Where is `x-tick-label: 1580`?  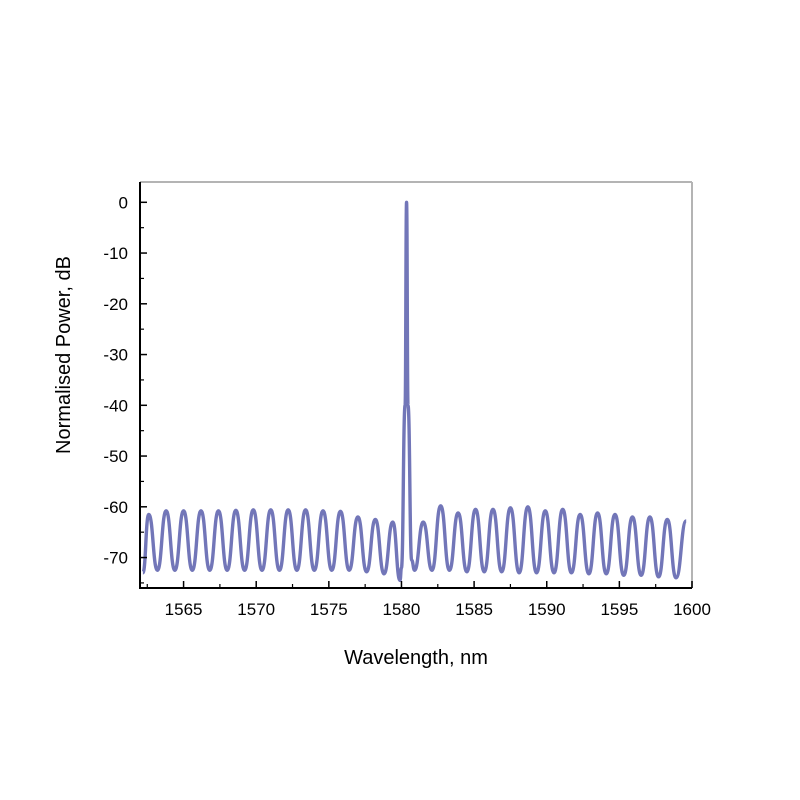 x-tick-label: 1580 is located at coordinates (402, 609).